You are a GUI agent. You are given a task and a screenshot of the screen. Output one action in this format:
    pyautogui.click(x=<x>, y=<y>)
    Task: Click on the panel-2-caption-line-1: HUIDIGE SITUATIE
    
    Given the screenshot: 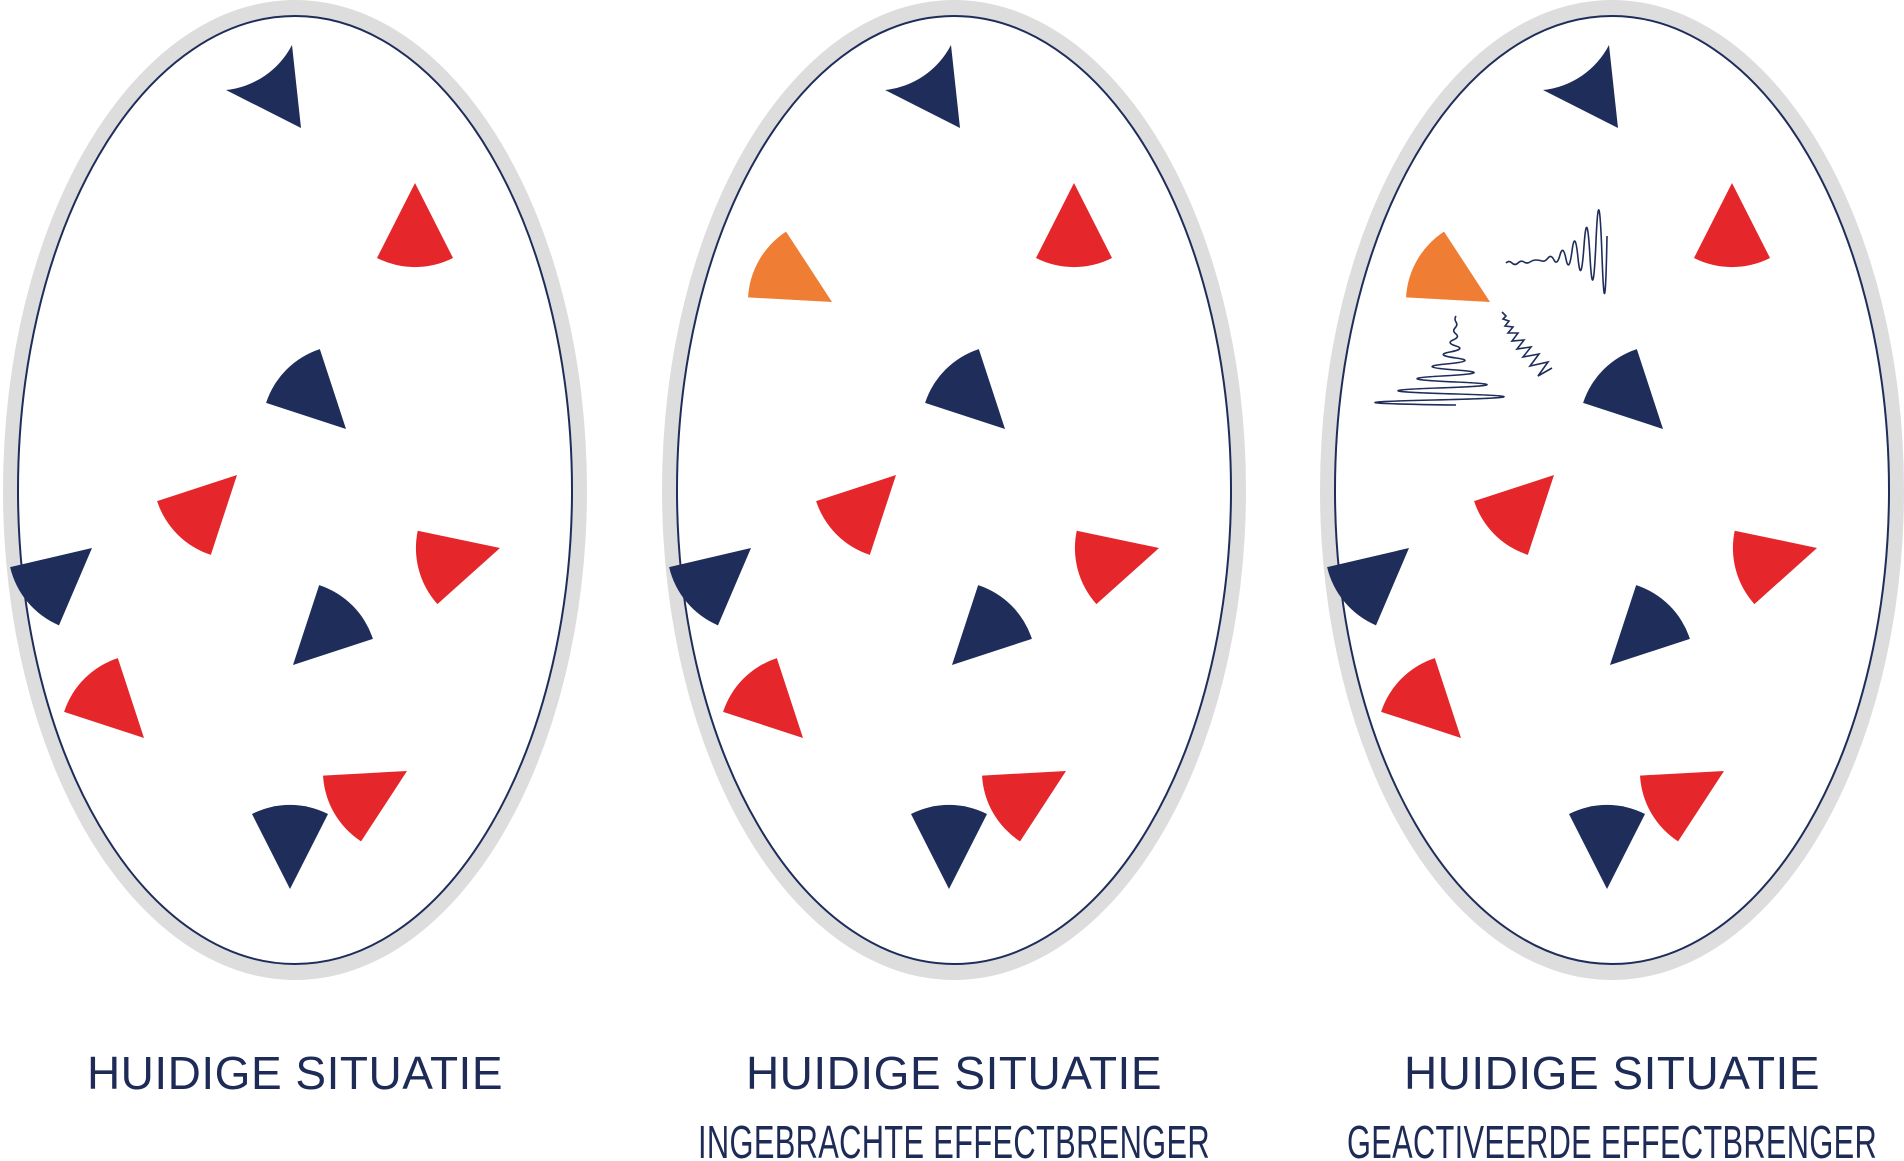 What is the action you would take?
    pyautogui.click(x=954, y=1073)
    